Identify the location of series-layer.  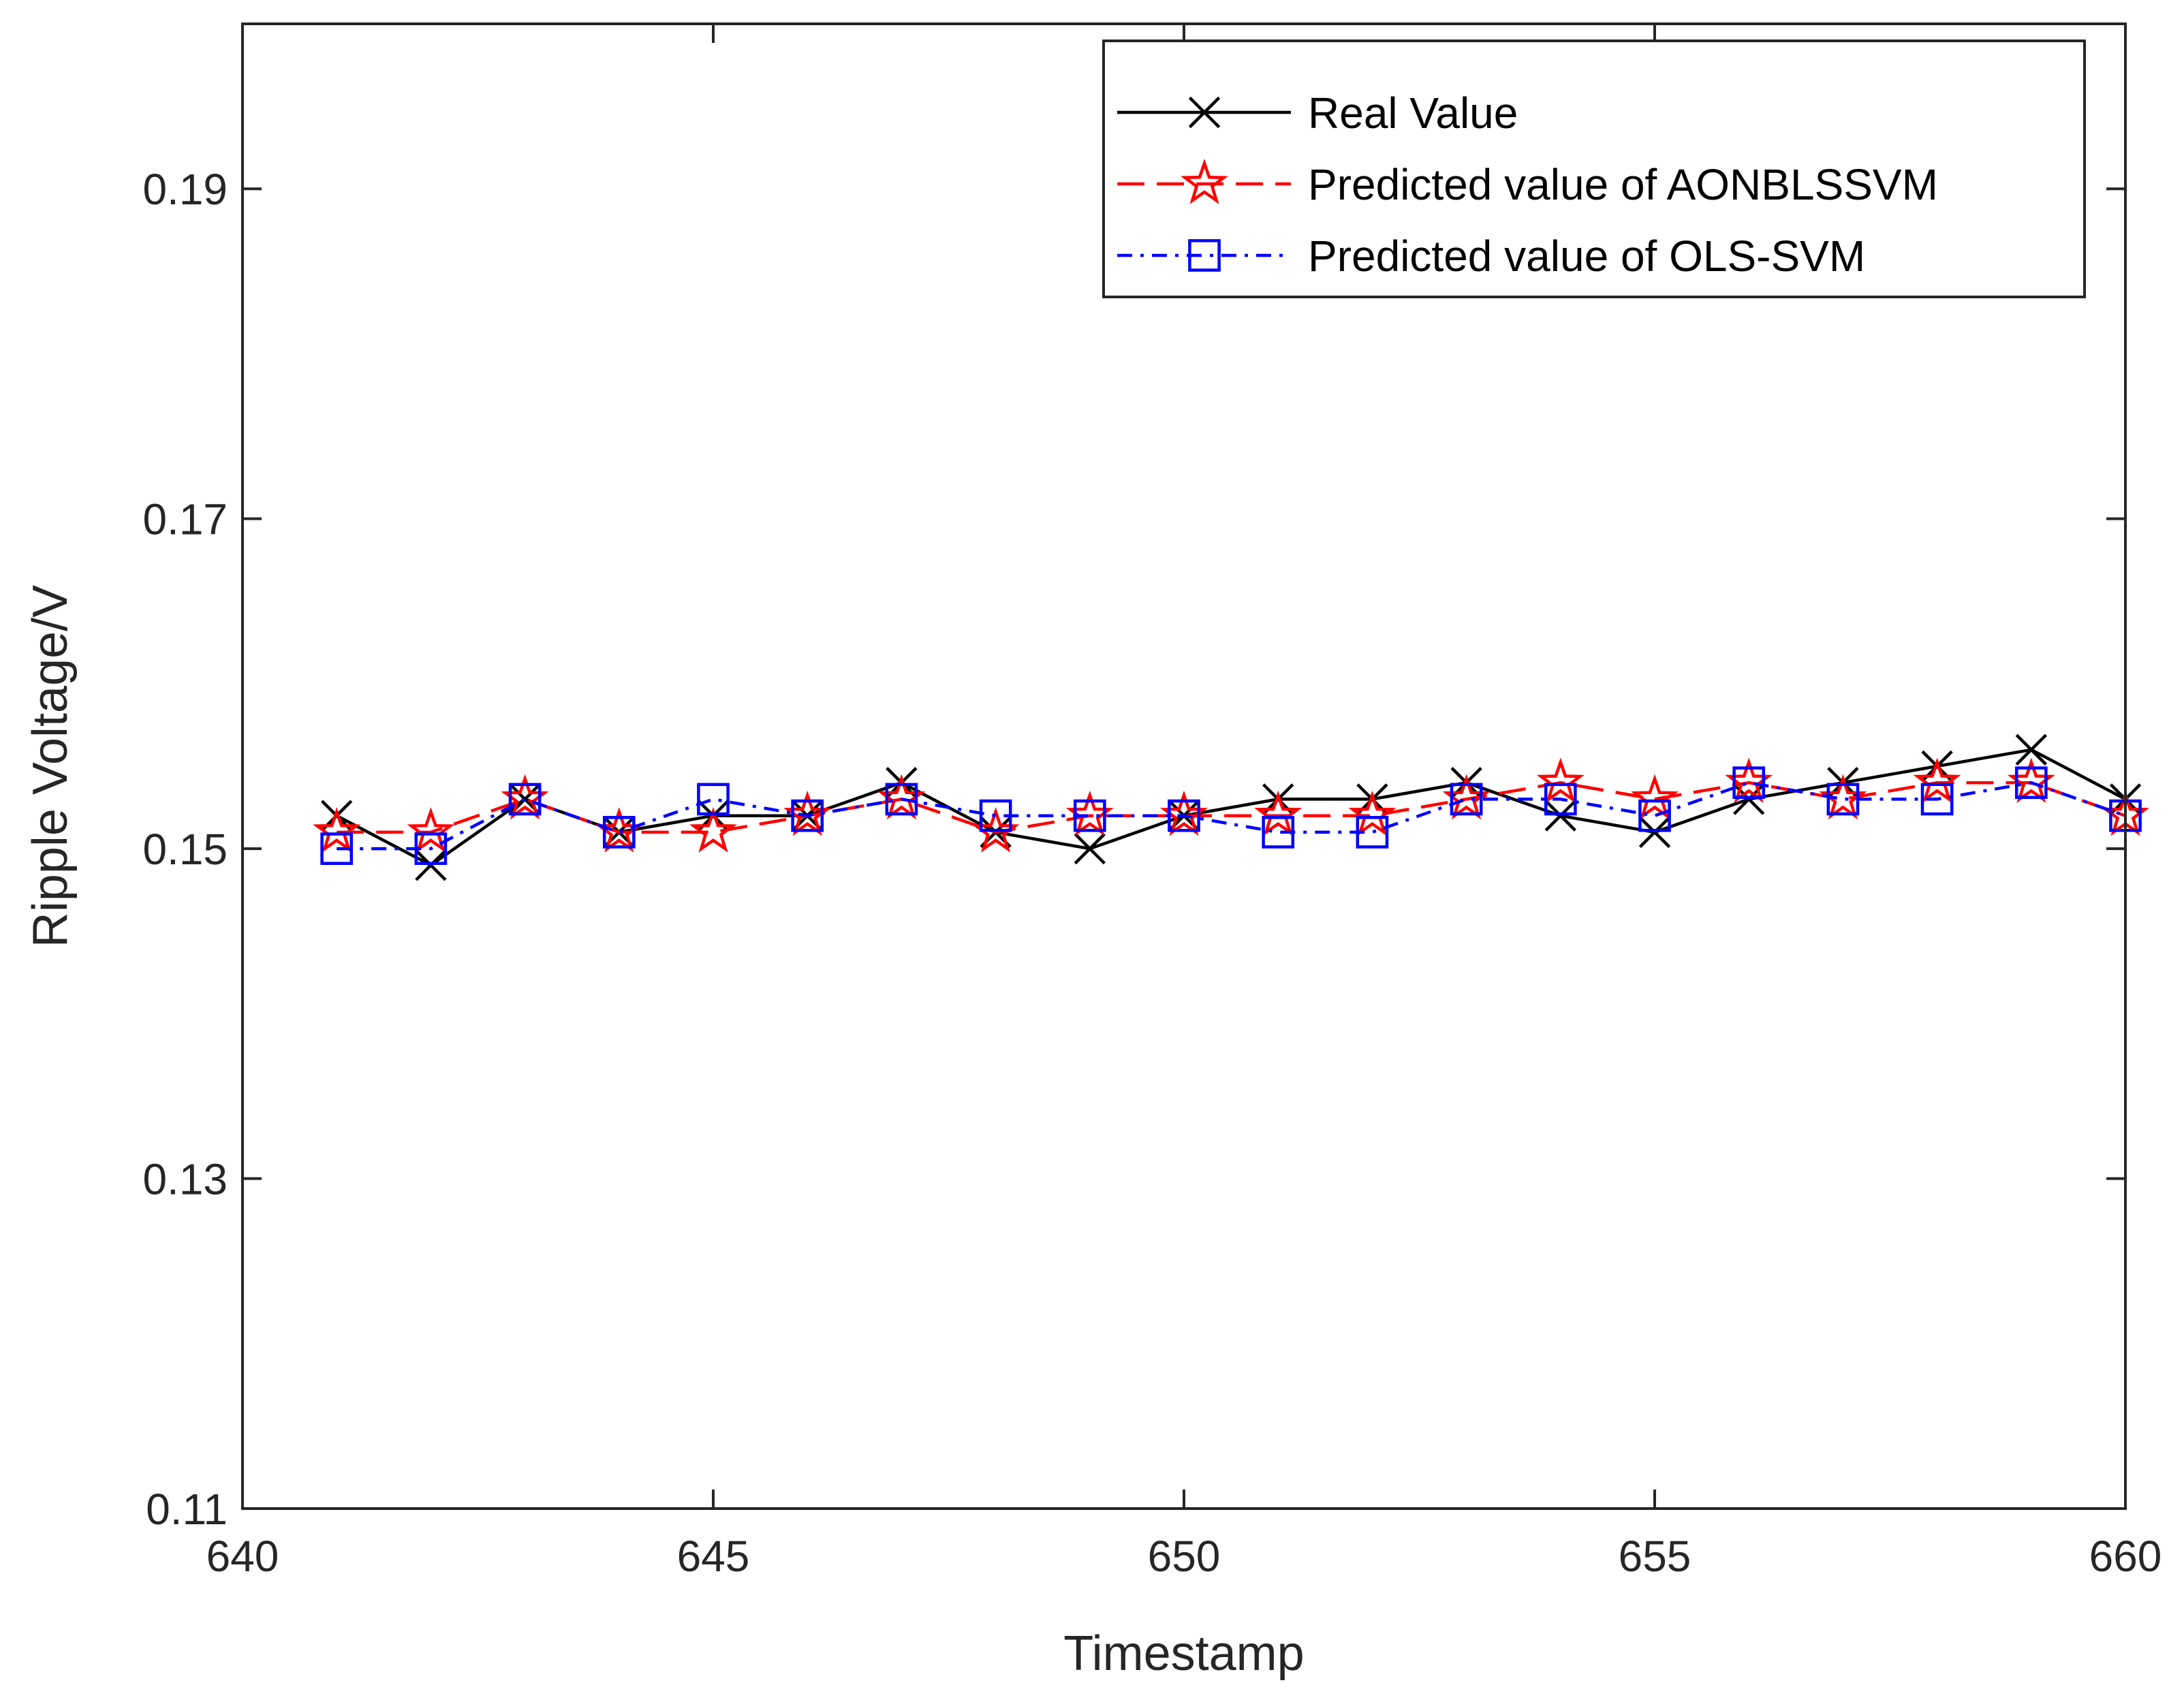
(1231, 807).